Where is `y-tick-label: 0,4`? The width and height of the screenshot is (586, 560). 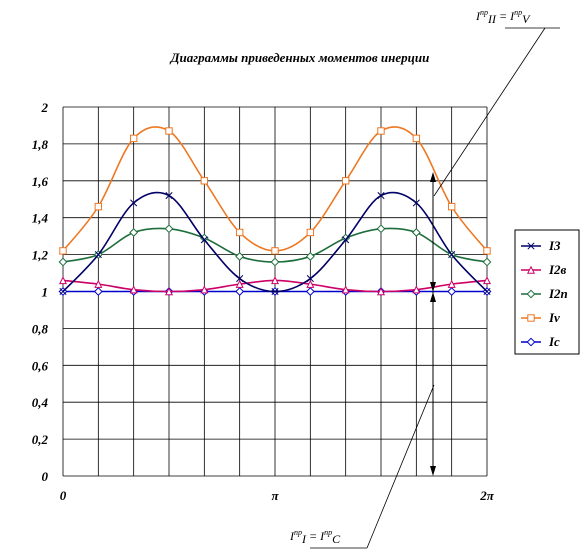
y-tick-label: 0,4 is located at coordinates (40, 402).